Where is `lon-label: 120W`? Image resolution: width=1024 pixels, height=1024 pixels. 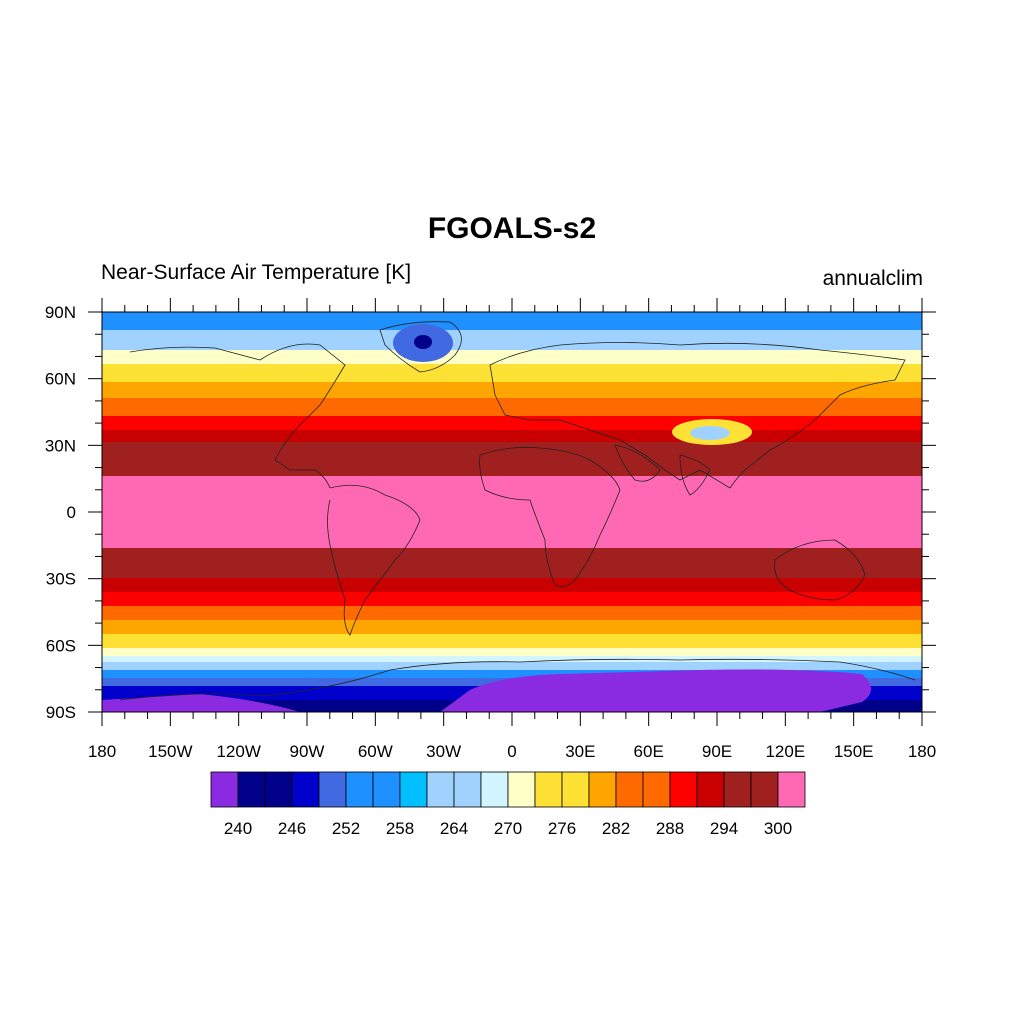 lon-label: 120W is located at coordinates (238, 751).